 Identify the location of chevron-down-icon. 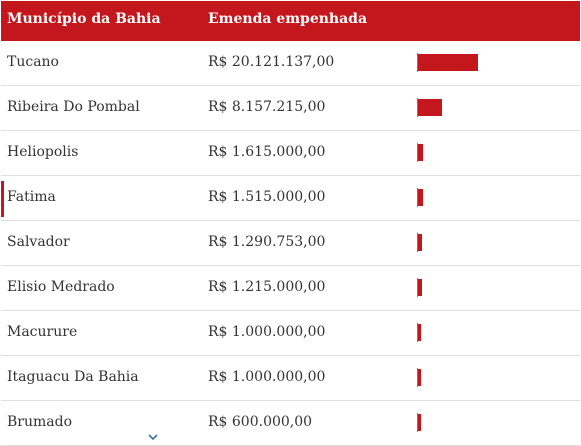
(153, 437).